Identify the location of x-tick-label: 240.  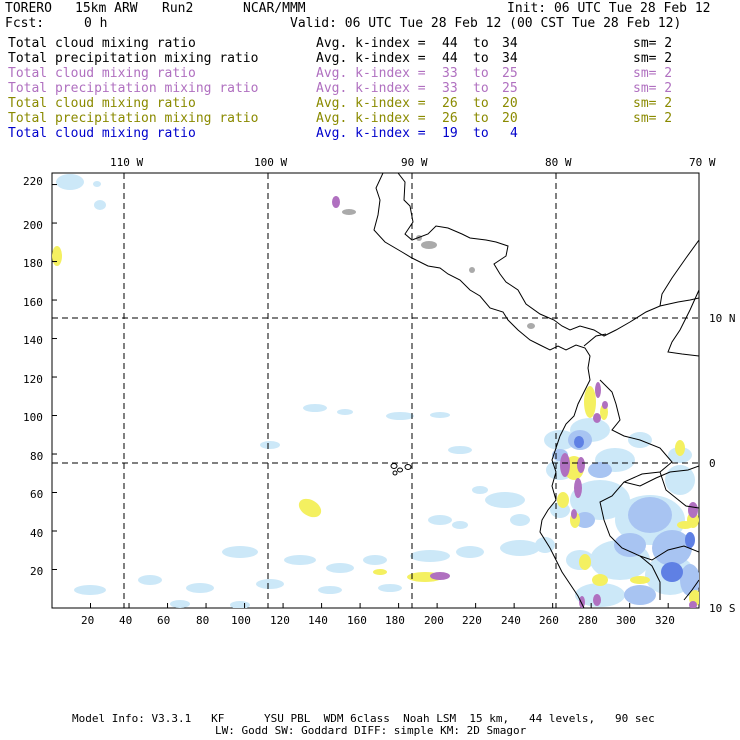
(511, 620).